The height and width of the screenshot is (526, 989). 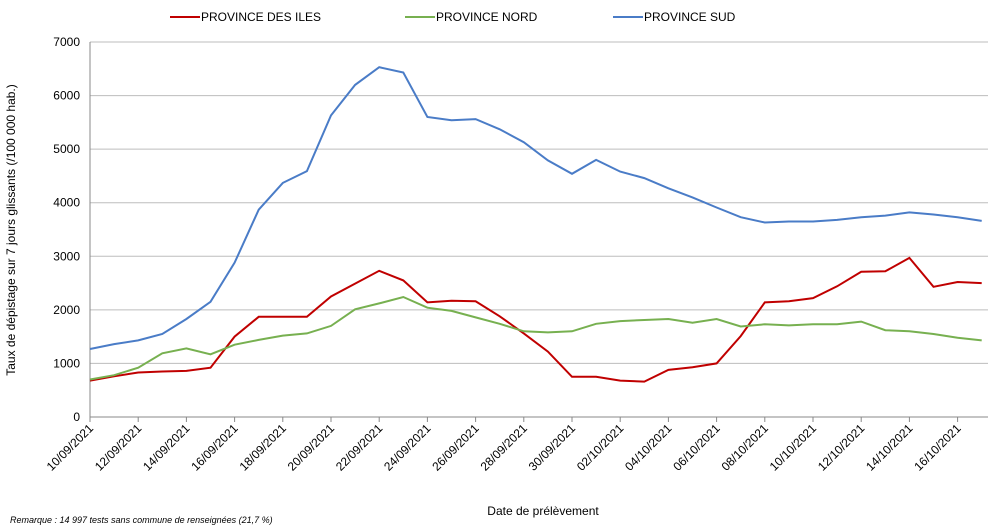 I want to click on x-tick-label: 24/09/2021, so click(x=407, y=447).